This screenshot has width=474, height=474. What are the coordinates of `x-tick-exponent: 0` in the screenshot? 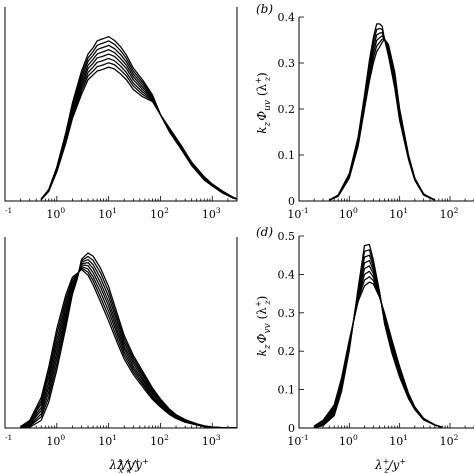 It's located at (62, 437).